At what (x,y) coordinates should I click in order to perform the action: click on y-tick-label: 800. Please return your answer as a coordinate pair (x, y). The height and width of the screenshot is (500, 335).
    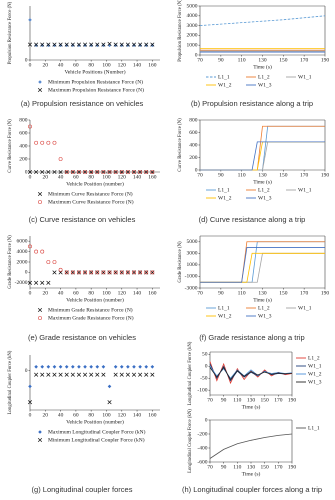
    Looking at the image, I should click on (193, 120).